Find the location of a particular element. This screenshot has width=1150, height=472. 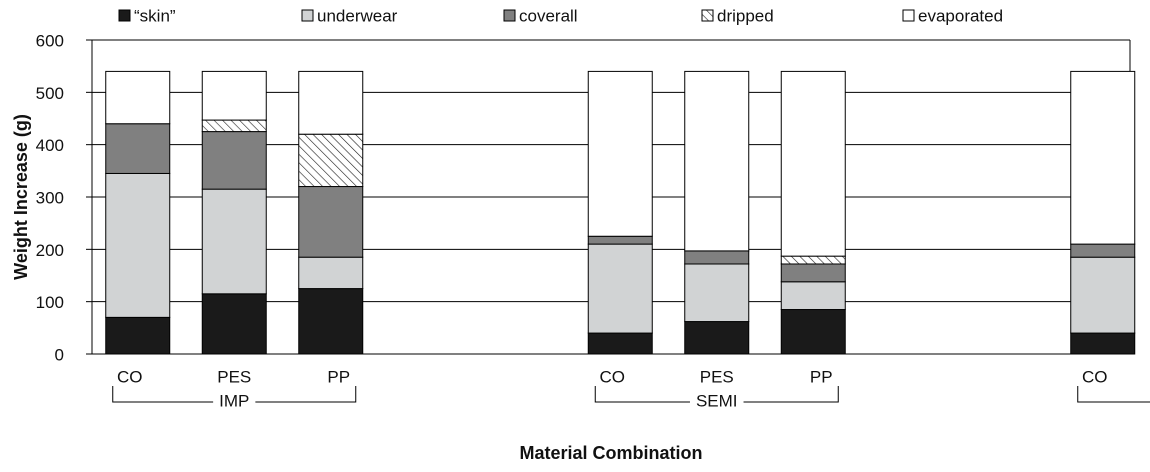

y-tick-label: 400 is located at coordinates (50, 145).